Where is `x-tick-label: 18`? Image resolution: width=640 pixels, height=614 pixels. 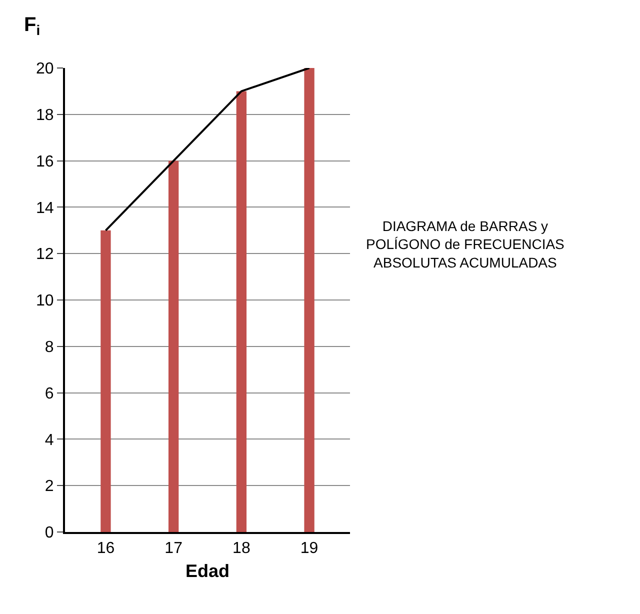 x-tick-label: 18 is located at coordinates (241, 549).